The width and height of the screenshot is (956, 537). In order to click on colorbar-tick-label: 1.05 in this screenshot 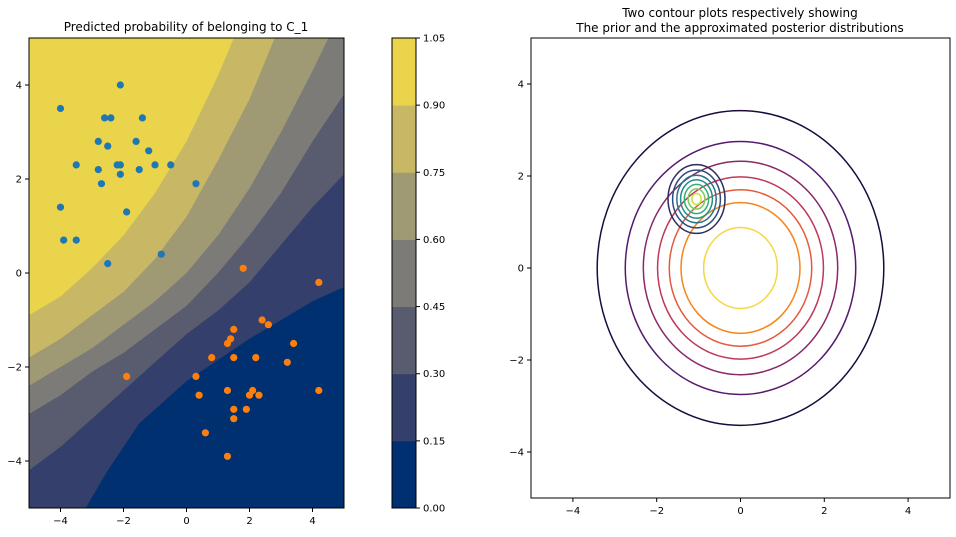, I will do `click(434, 39)`.